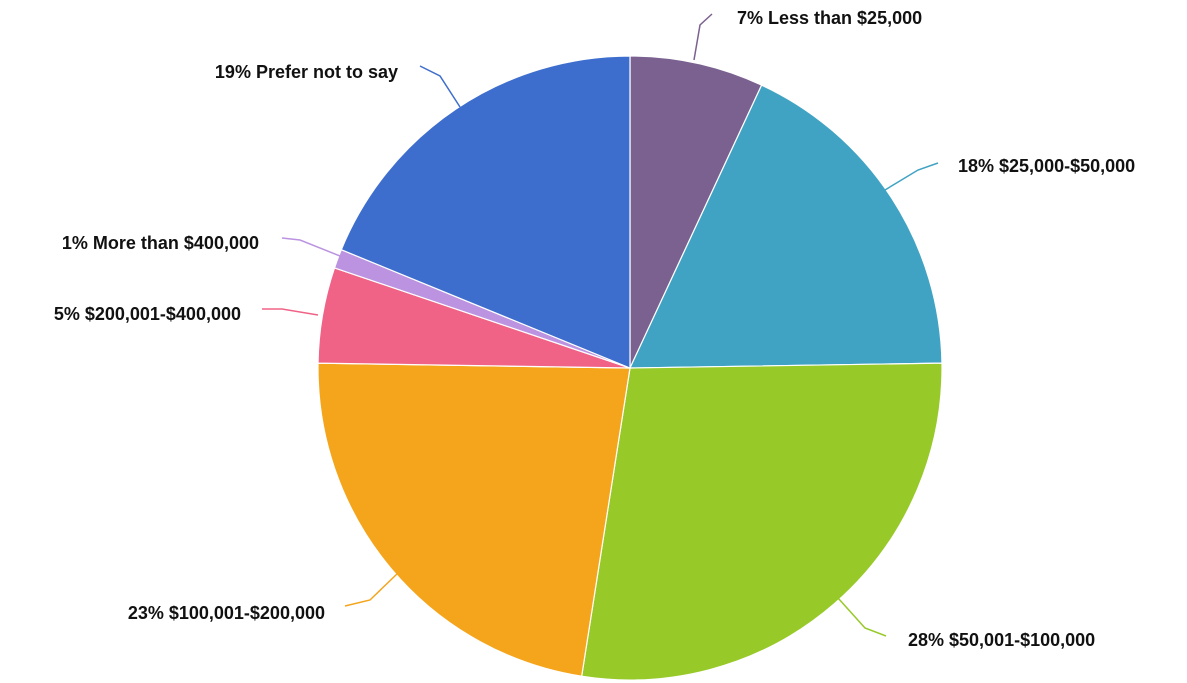  I want to click on slice-label-3: 28% $50,001-$100,000, so click(1001, 640).